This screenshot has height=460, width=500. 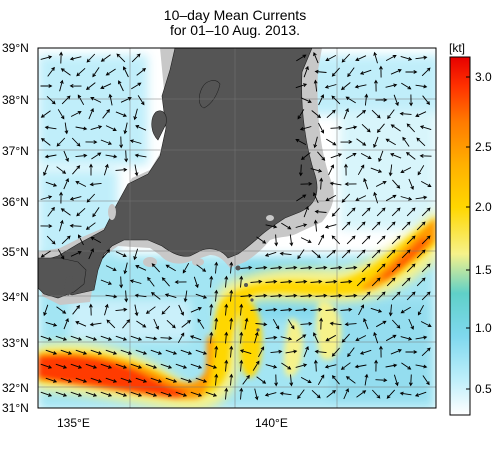 What do you see at coordinates (15, 100) in the screenshot?
I see `lat-label-38: 38°N` at bounding box center [15, 100].